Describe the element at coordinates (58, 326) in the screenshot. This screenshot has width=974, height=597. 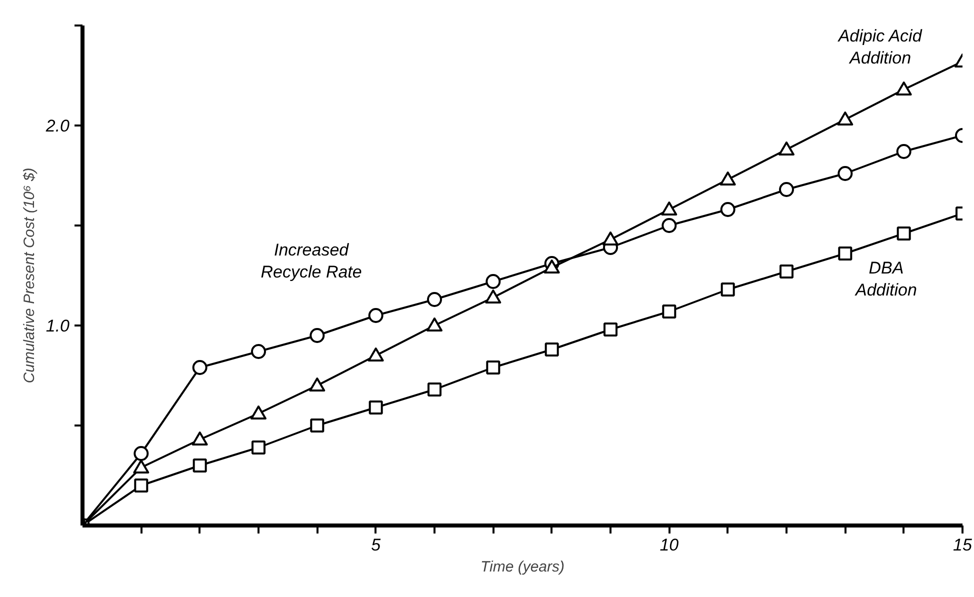
I see `y-tick-label: 1.0` at that location.